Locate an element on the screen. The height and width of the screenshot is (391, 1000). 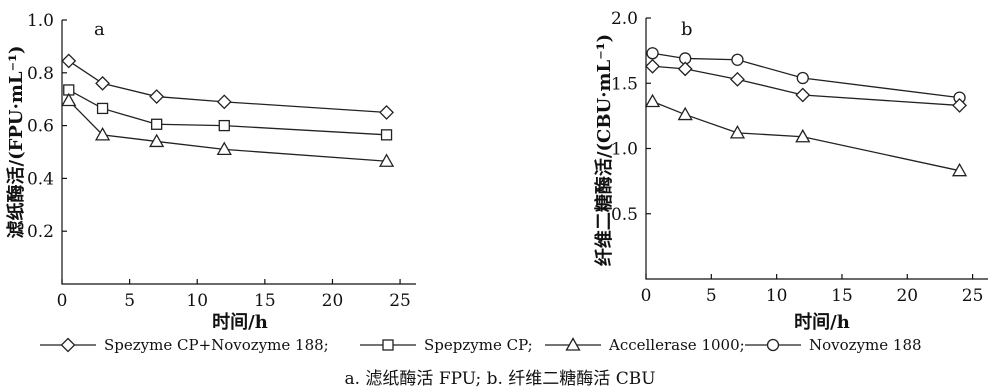
panel-b-label: b is located at coordinates (687, 29).